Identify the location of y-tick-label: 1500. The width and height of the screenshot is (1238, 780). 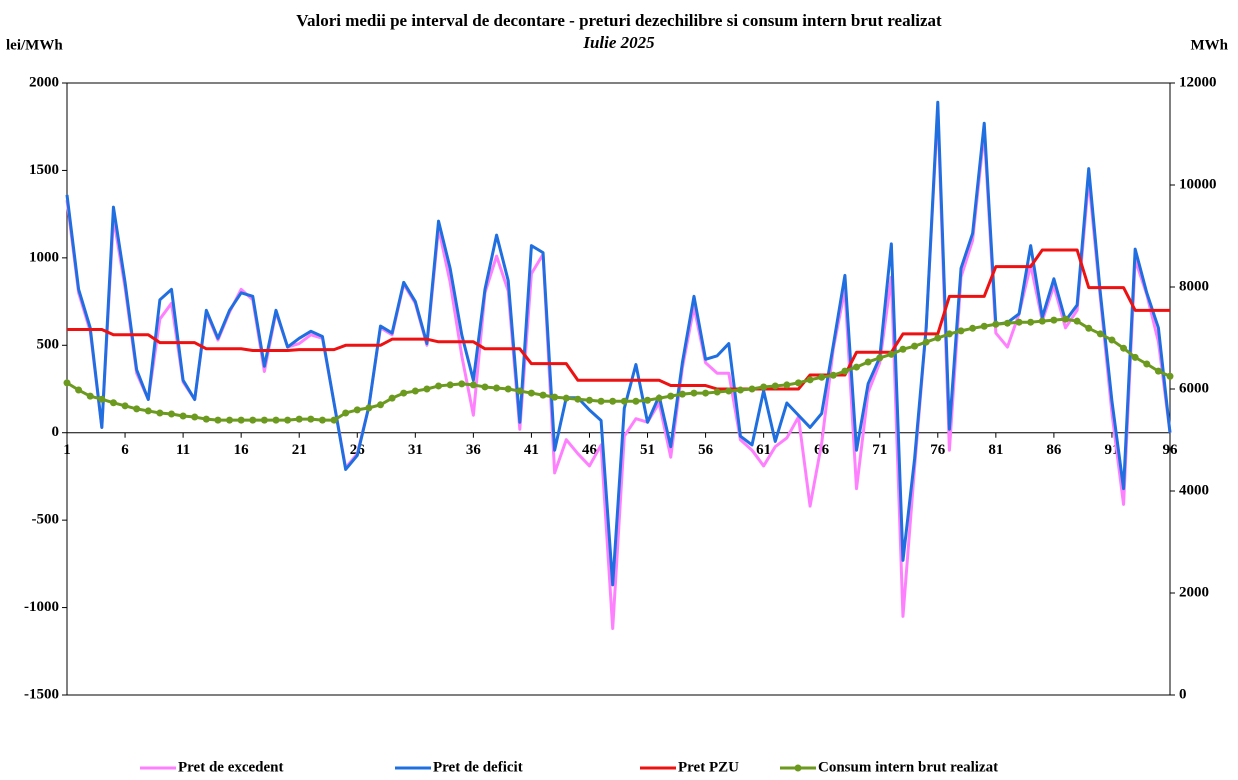
(44, 170).